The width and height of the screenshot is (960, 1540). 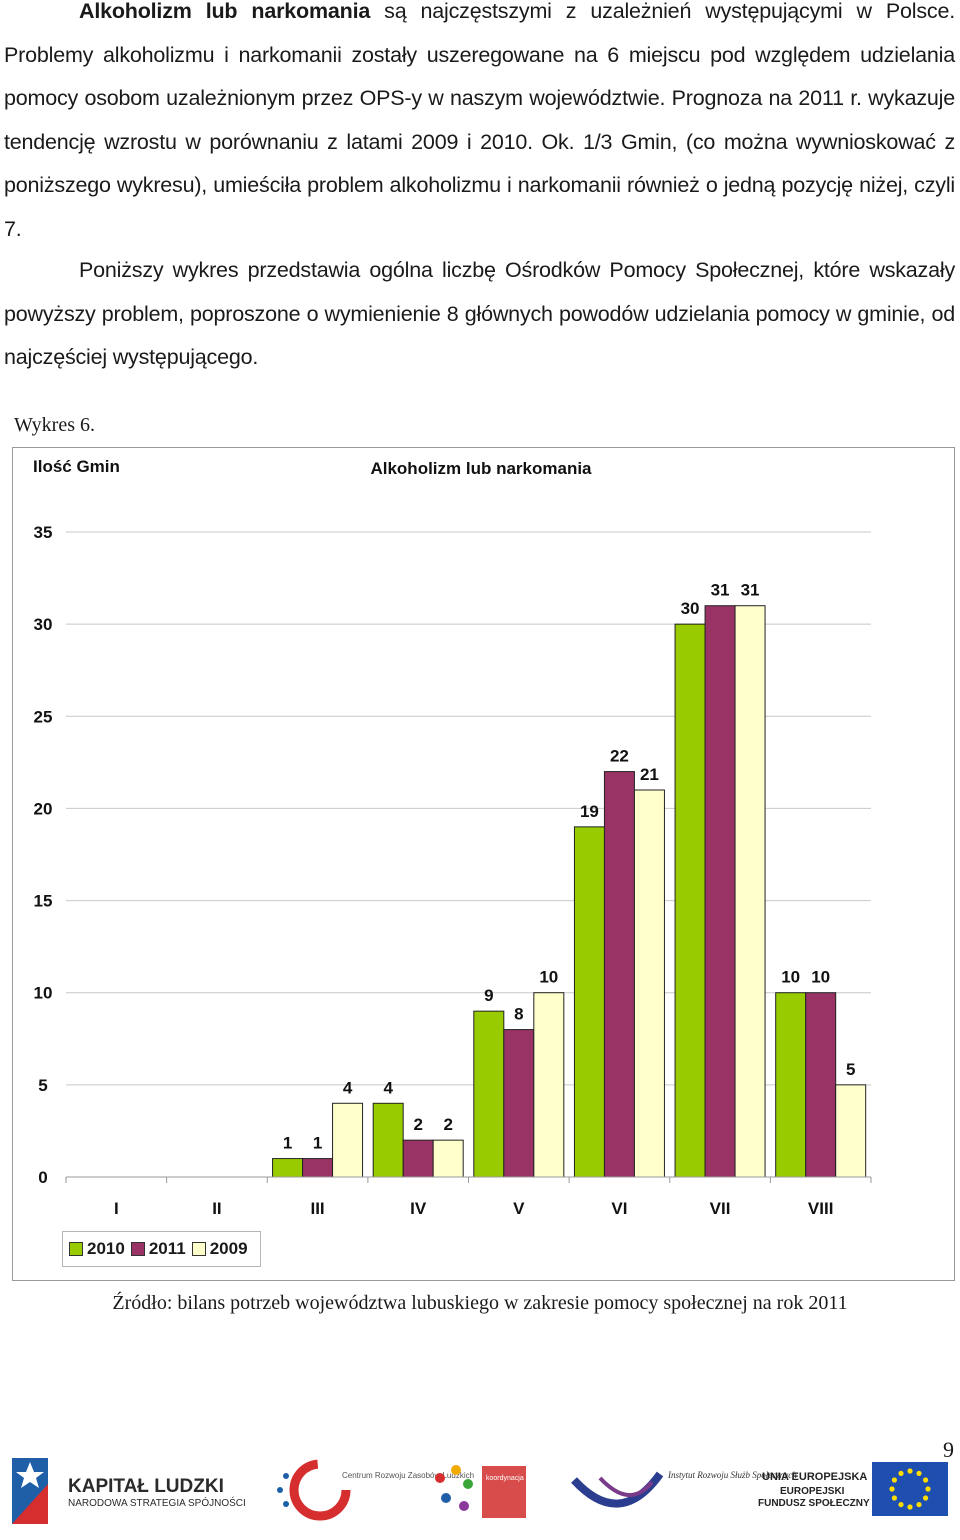 I want to click on data-label: 30, so click(x=690, y=608).